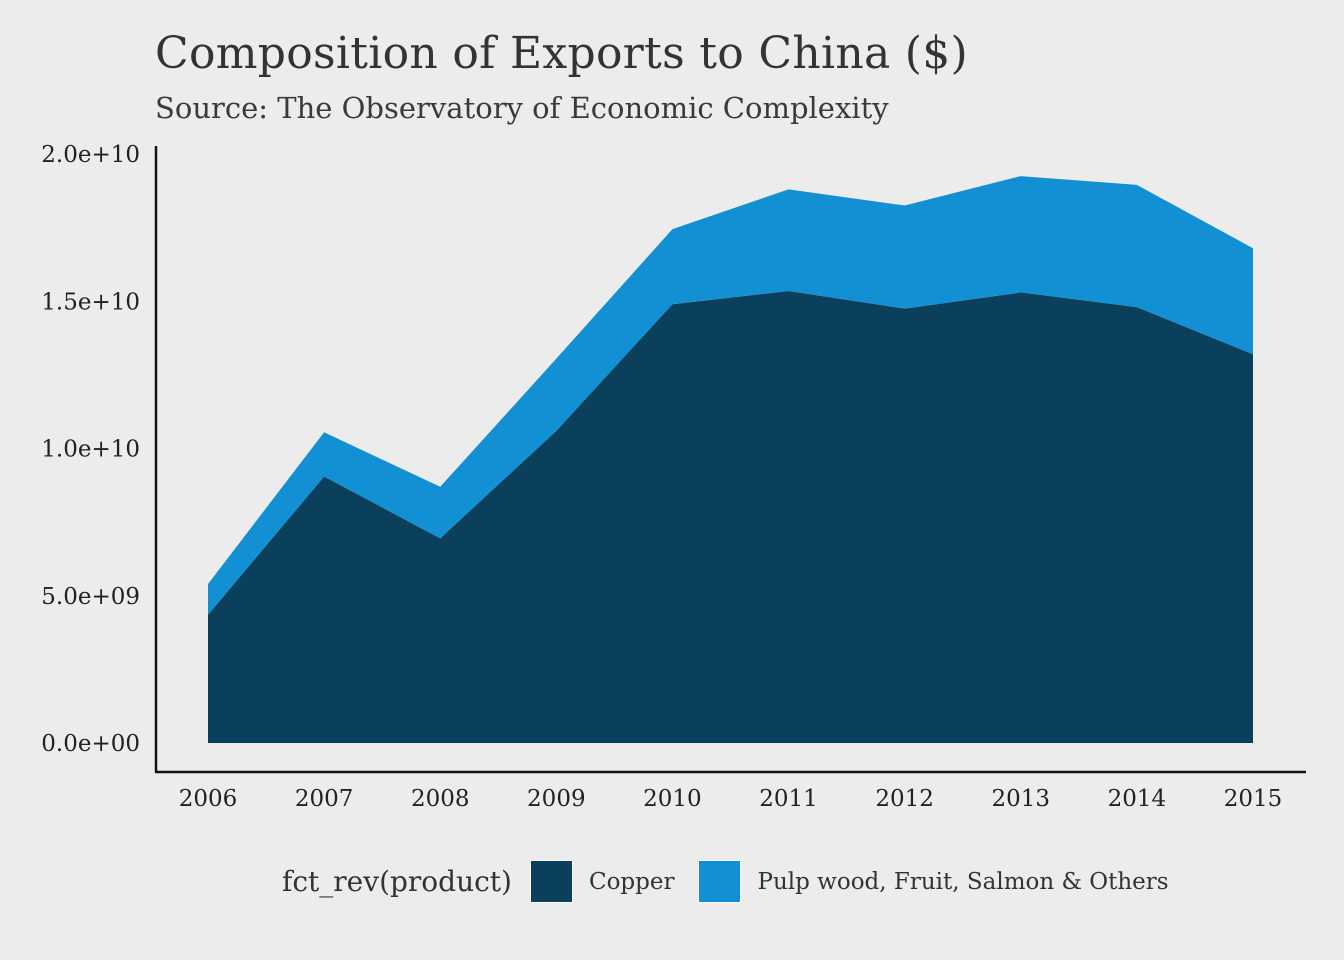 Image resolution: width=1344 pixels, height=960 pixels. I want to click on x-tick-label: 2010, so click(672, 799).